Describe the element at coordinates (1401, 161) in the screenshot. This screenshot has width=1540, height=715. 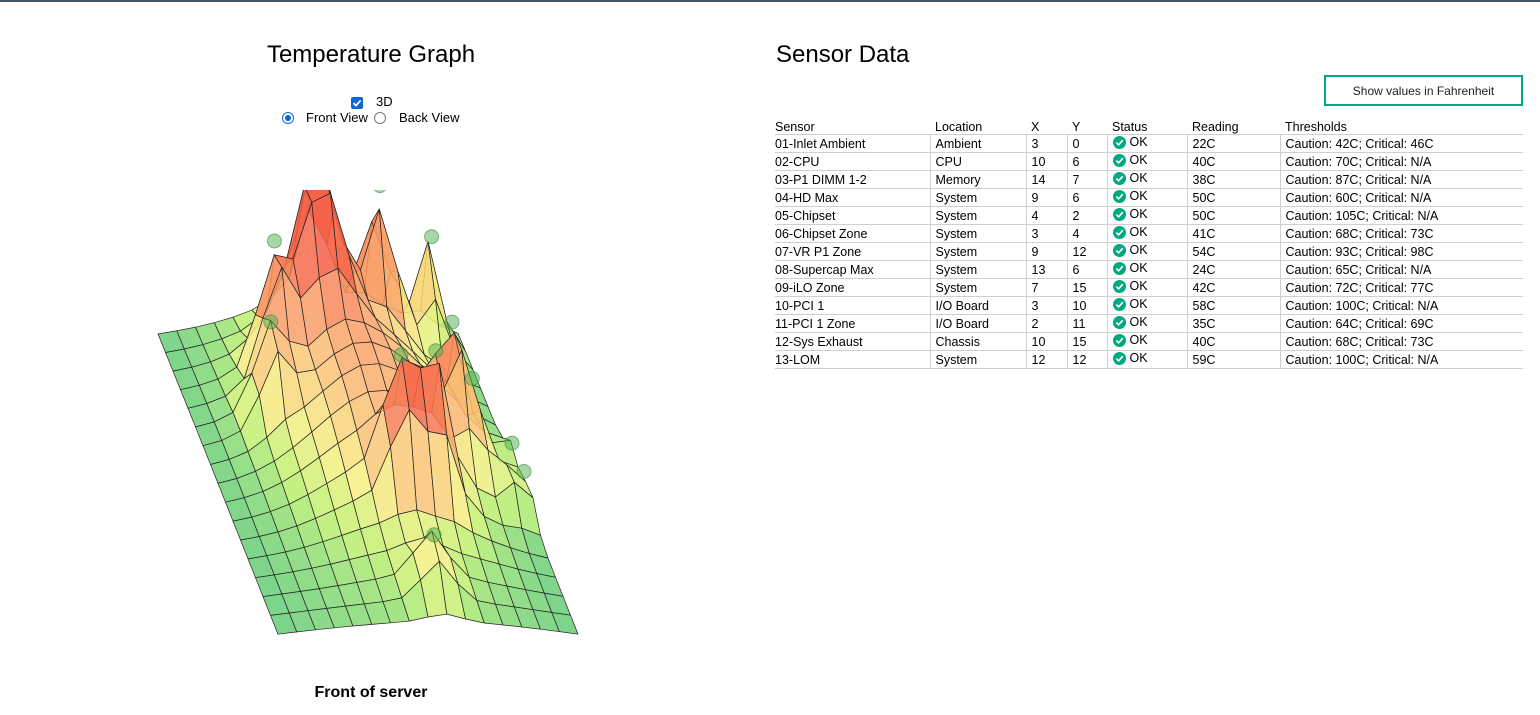
I see `sensor-thresholds: Caution: 70C; Critical: N/A` at that location.